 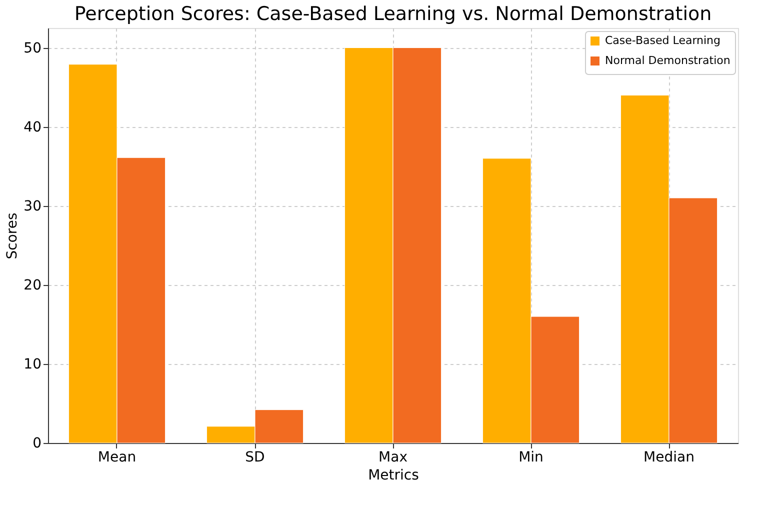 What do you see at coordinates (255, 458) in the screenshot?
I see `x-tick-label: SD` at bounding box center [255, 458].